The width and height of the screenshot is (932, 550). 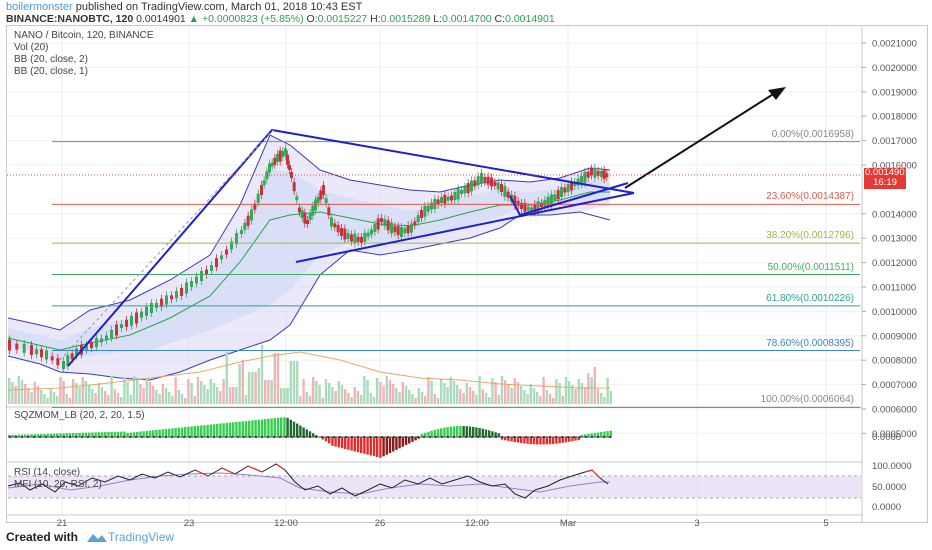 What do you see at coordinates (58, 484) in the screenshot?
I see `legend-mfi: MFI (10, 20, RSI, 2)` at bounding box center [58, 484].